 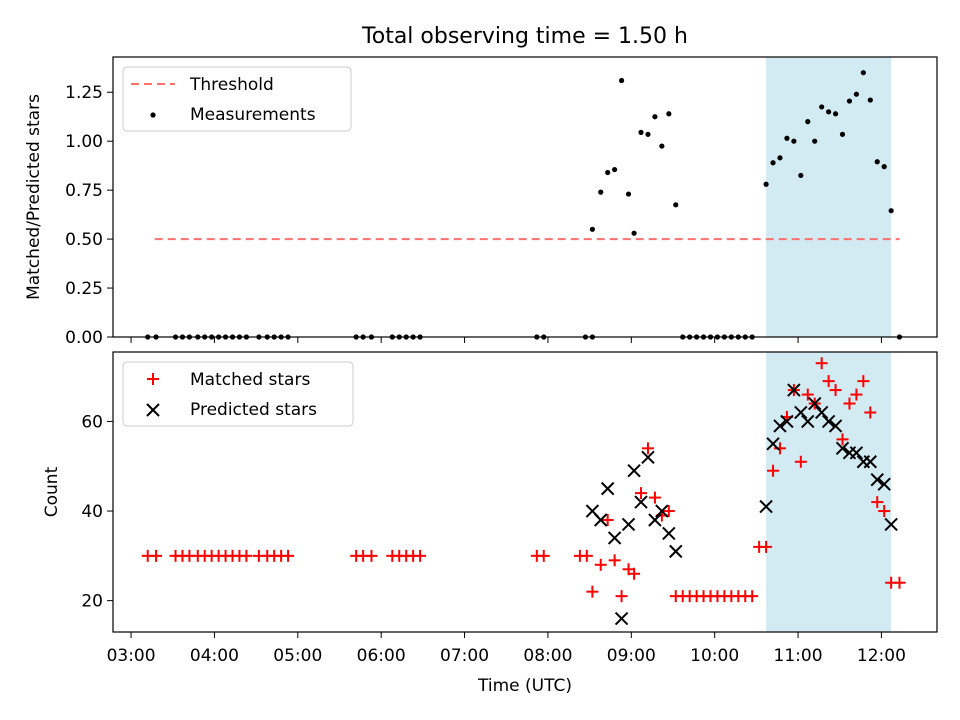 What do you see at coordinates (829, 492) in the screenshot?
I see `bottom-shade` at bounding box center [829, 492].